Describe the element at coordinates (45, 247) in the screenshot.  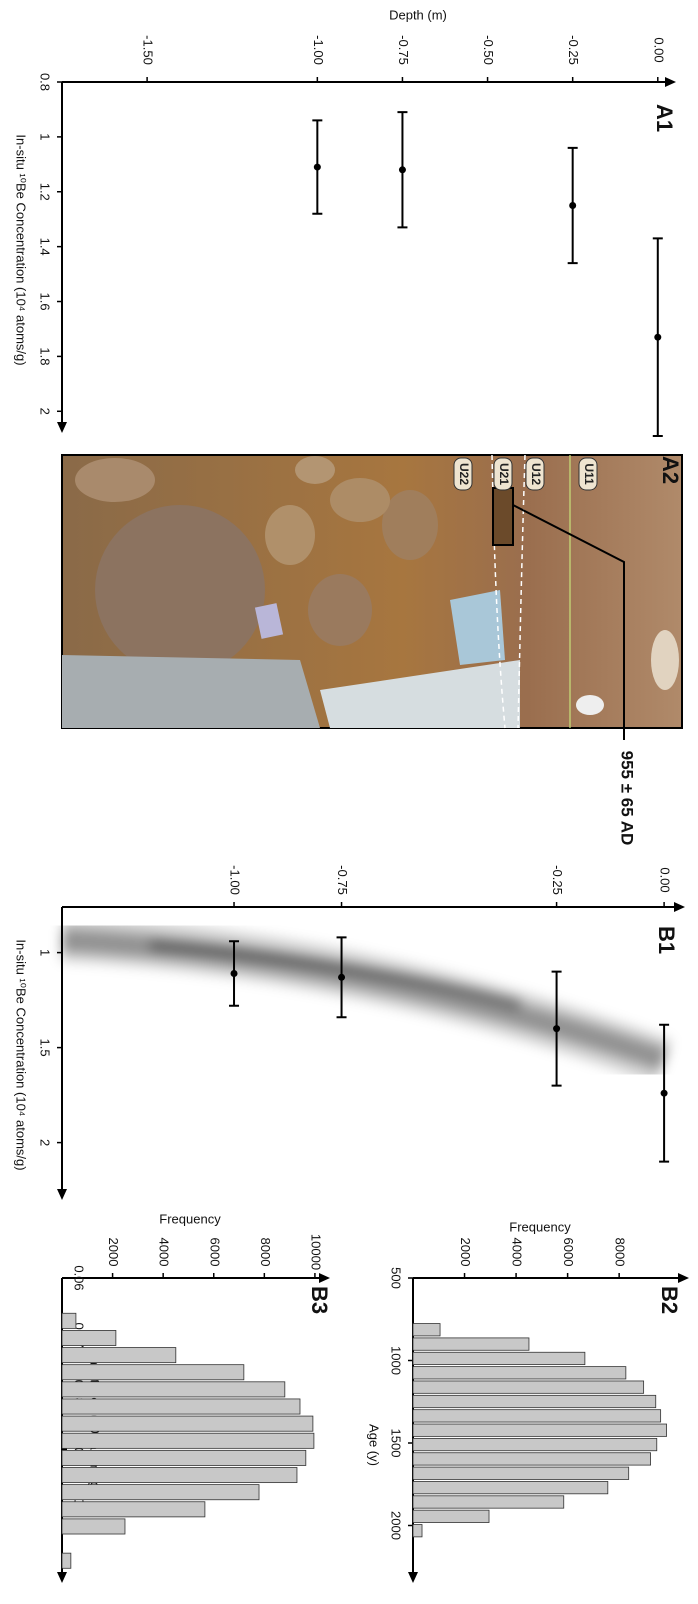
I see `x-tick-label: 1.4` at that location.